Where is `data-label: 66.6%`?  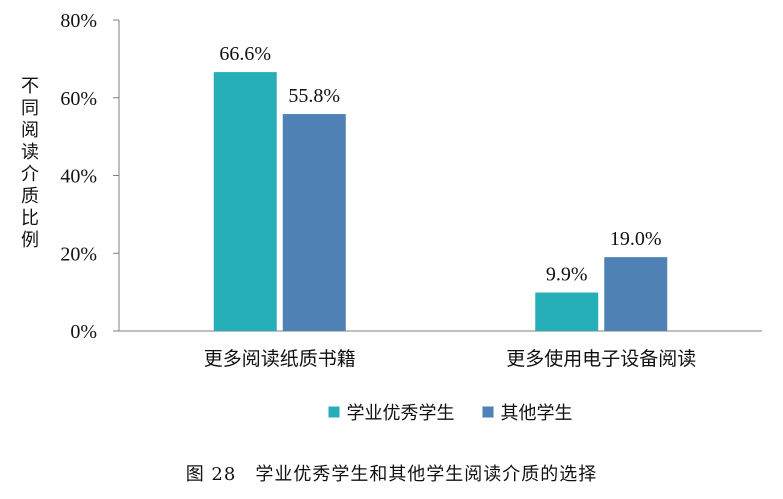 data-label: 66.6% is located at coordinates (245, 54).